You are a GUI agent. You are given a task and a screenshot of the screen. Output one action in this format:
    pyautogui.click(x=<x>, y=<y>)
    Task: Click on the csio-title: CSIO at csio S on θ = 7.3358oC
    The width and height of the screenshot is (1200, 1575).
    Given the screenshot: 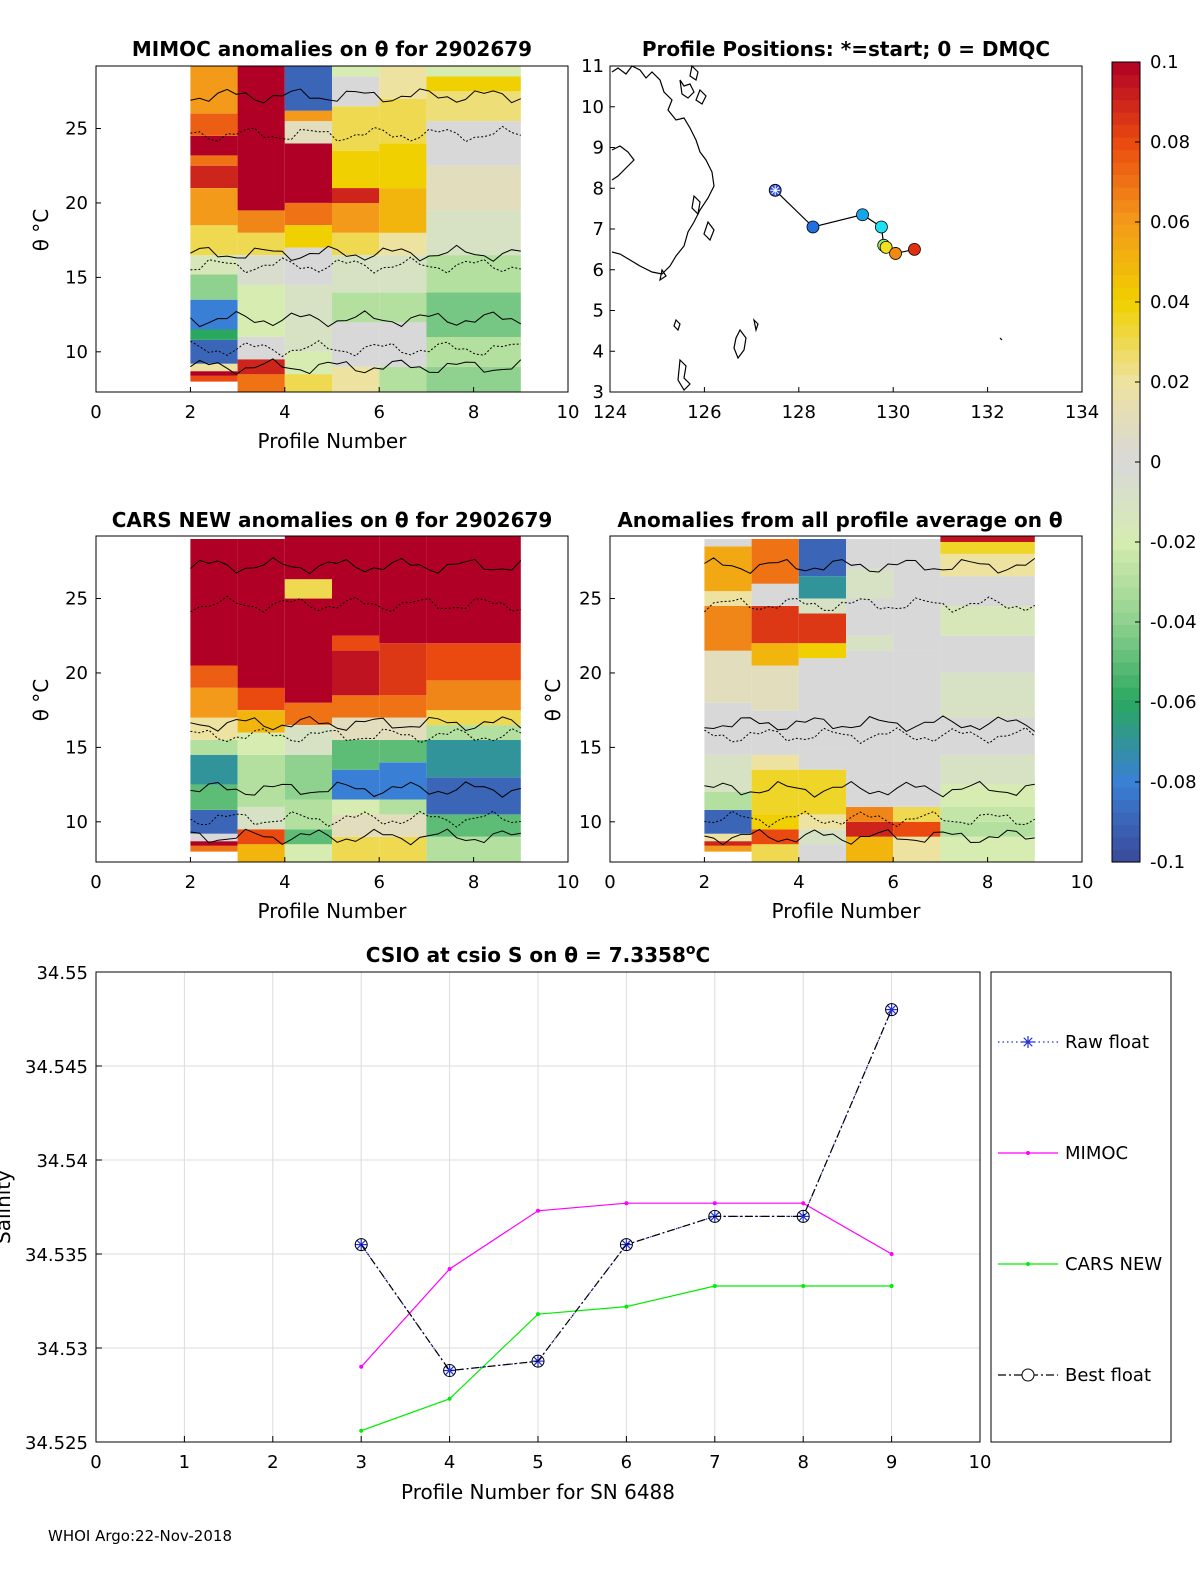 What is the action you would take?
    pyautogui.click(x=538, y=954)
    